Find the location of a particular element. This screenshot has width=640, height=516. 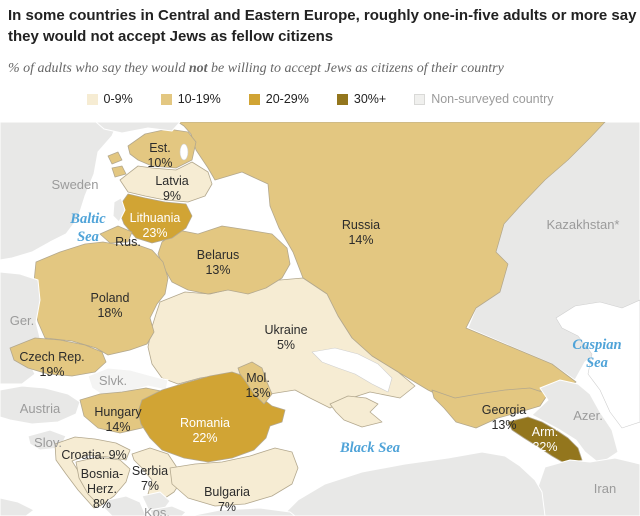

kosovo-shape is located at coordinates (156, 502).